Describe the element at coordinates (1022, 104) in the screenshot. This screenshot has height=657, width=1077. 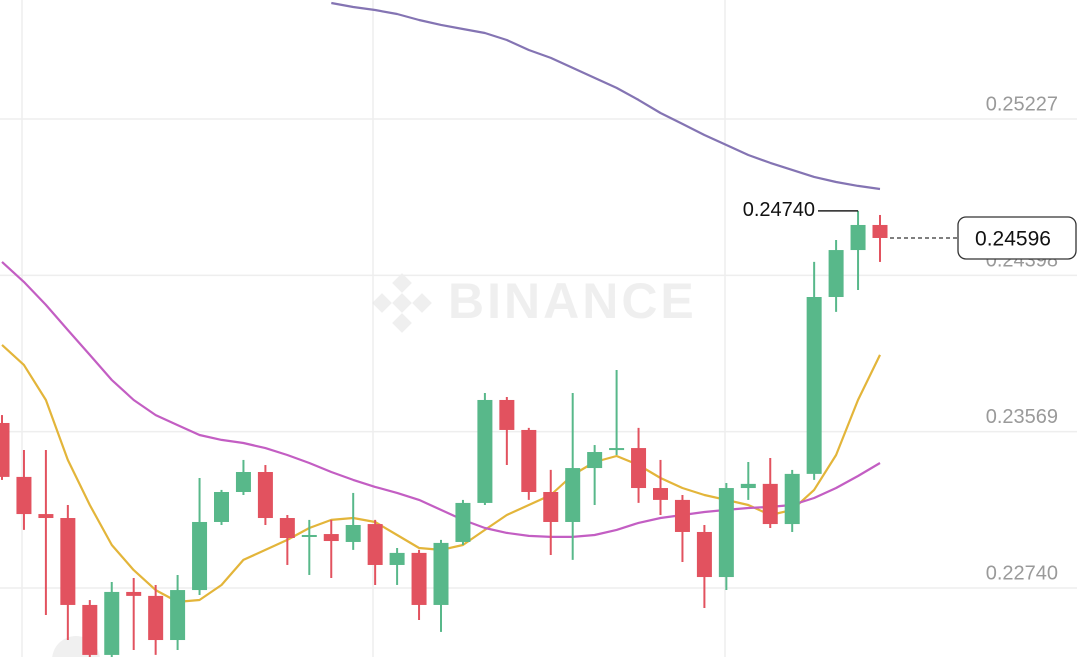
I see `y-tick-label: 0.25227` at that location.